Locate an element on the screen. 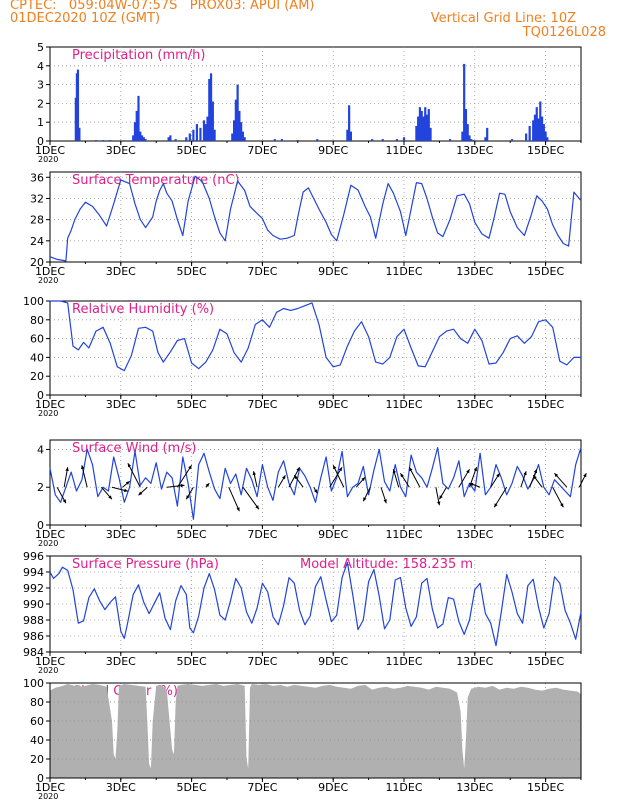 This screenshot has height=800, width=618. y-tick-label: 990 is located at coordinates (33, 604).